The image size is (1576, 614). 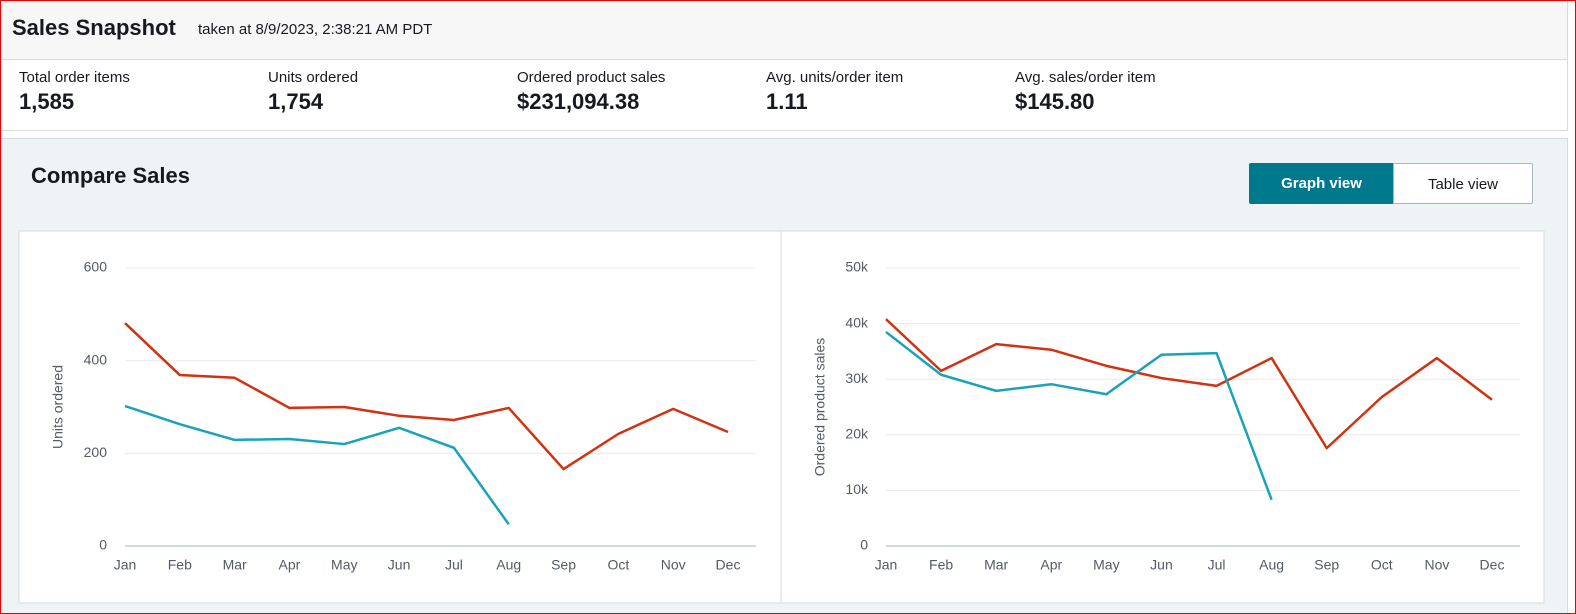 I want to click on metric-label: Avg. units/order item, so click(x=835, y=77).